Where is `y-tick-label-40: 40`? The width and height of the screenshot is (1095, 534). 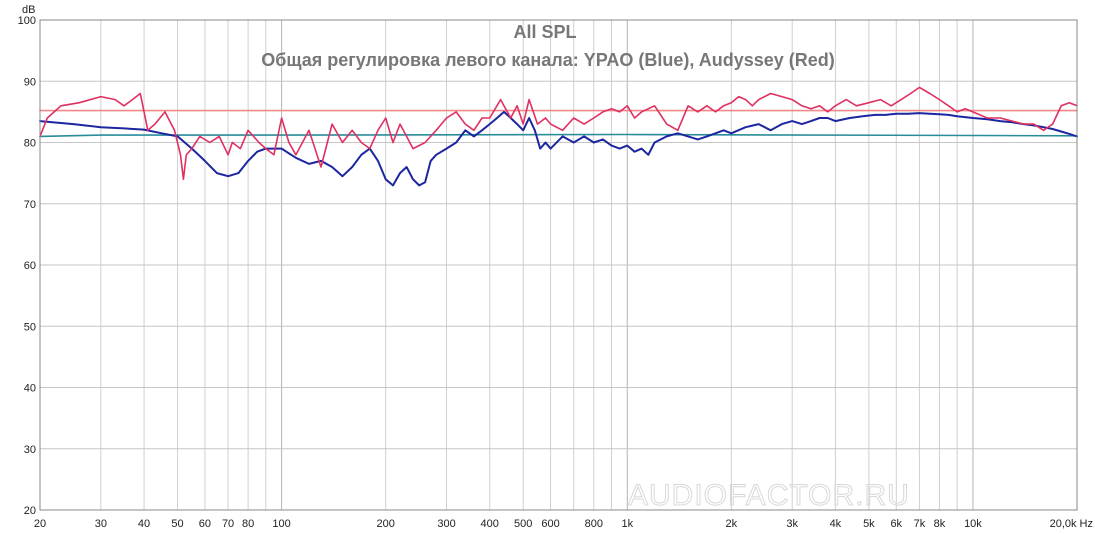
y-tick-label-40: 40 is located at coordinates (30, 389).